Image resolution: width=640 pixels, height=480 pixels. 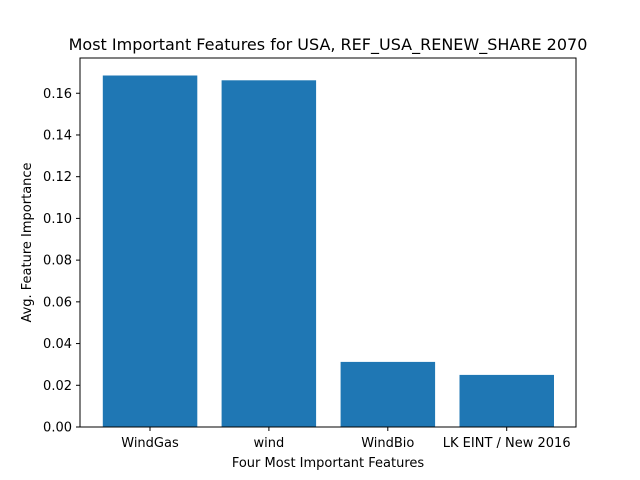 I want to click on y-axis: 0.00 0.02 0.04 0.06 0.08 0.10 0.12 0.14 0.16, so click(x=61, y=261).